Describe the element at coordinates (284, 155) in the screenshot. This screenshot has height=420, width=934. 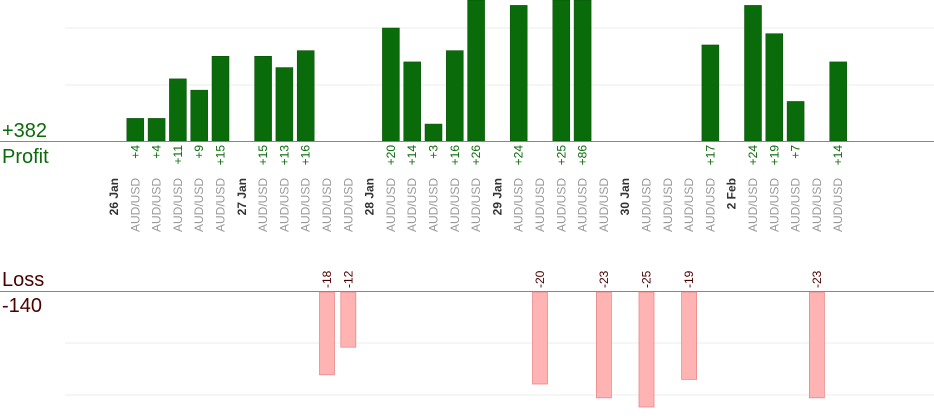
I see `profit-value-label: +13` at that location.